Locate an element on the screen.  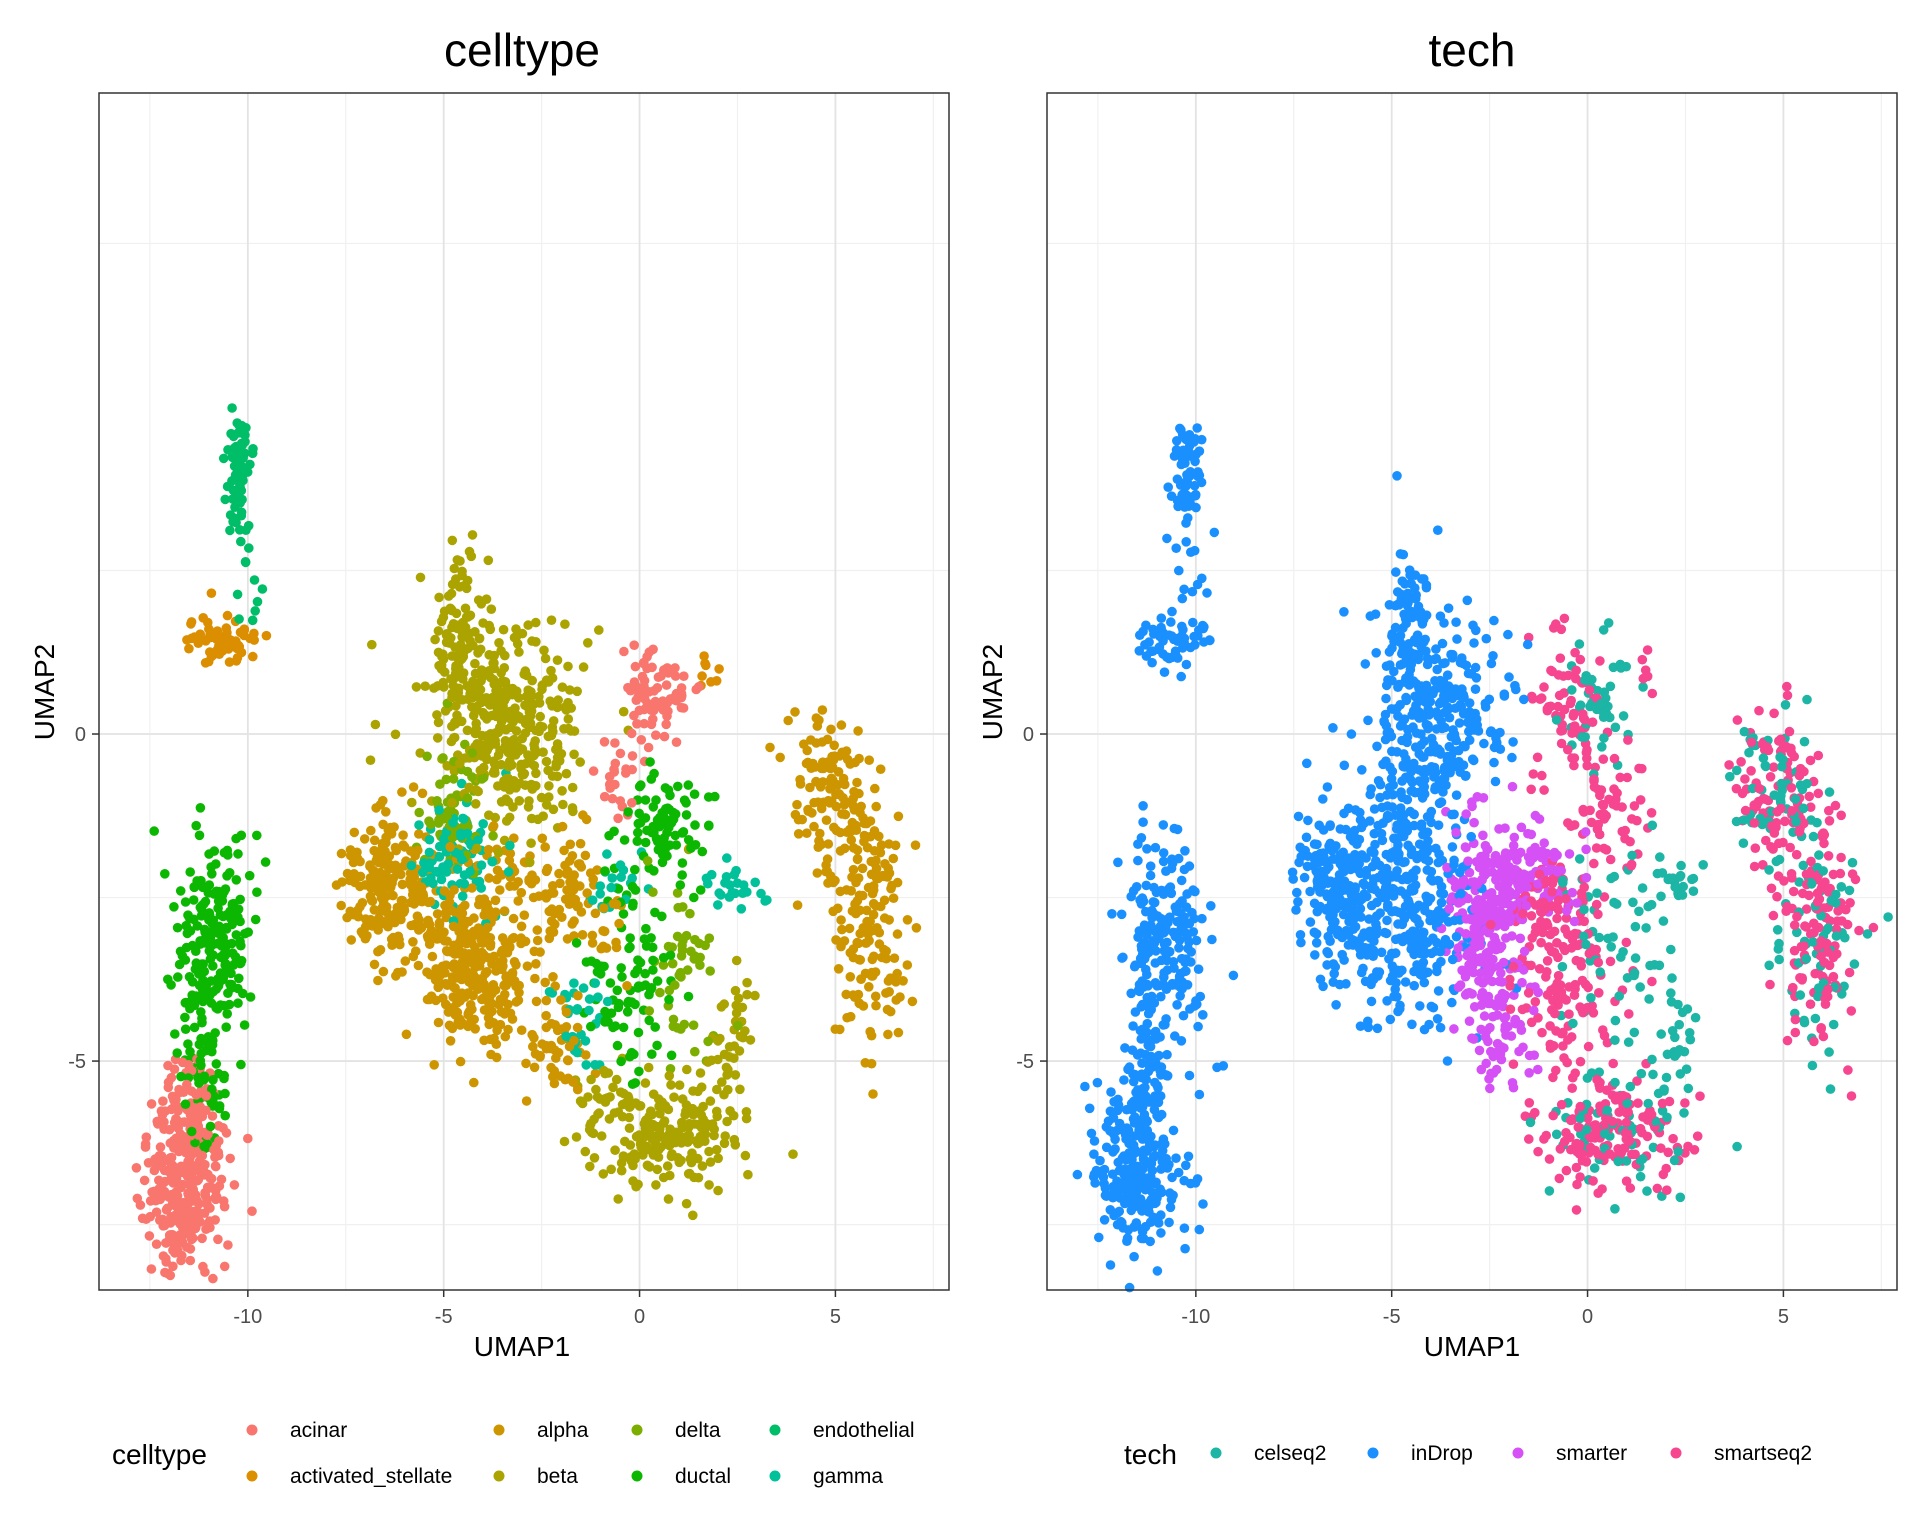
point-smarter is located at coordinates (1451, 900).